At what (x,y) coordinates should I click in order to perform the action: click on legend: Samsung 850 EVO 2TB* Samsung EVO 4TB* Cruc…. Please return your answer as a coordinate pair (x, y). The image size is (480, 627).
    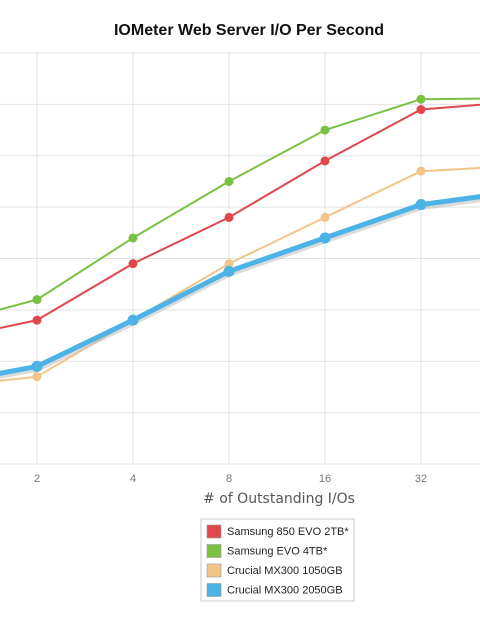
    Looking at the image, I should click on (277, 560).